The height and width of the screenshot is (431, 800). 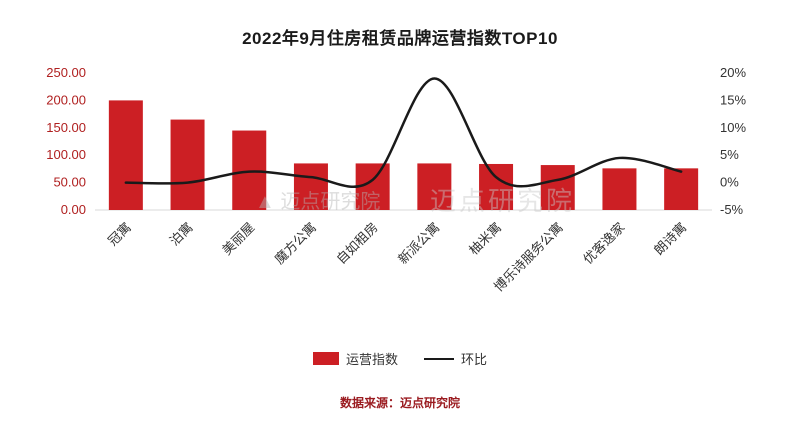 What do you see at coordinates (557, 187) in the screenshot?
I see `bar-博乐诗服务公寓` at bounding box center [557, 187].